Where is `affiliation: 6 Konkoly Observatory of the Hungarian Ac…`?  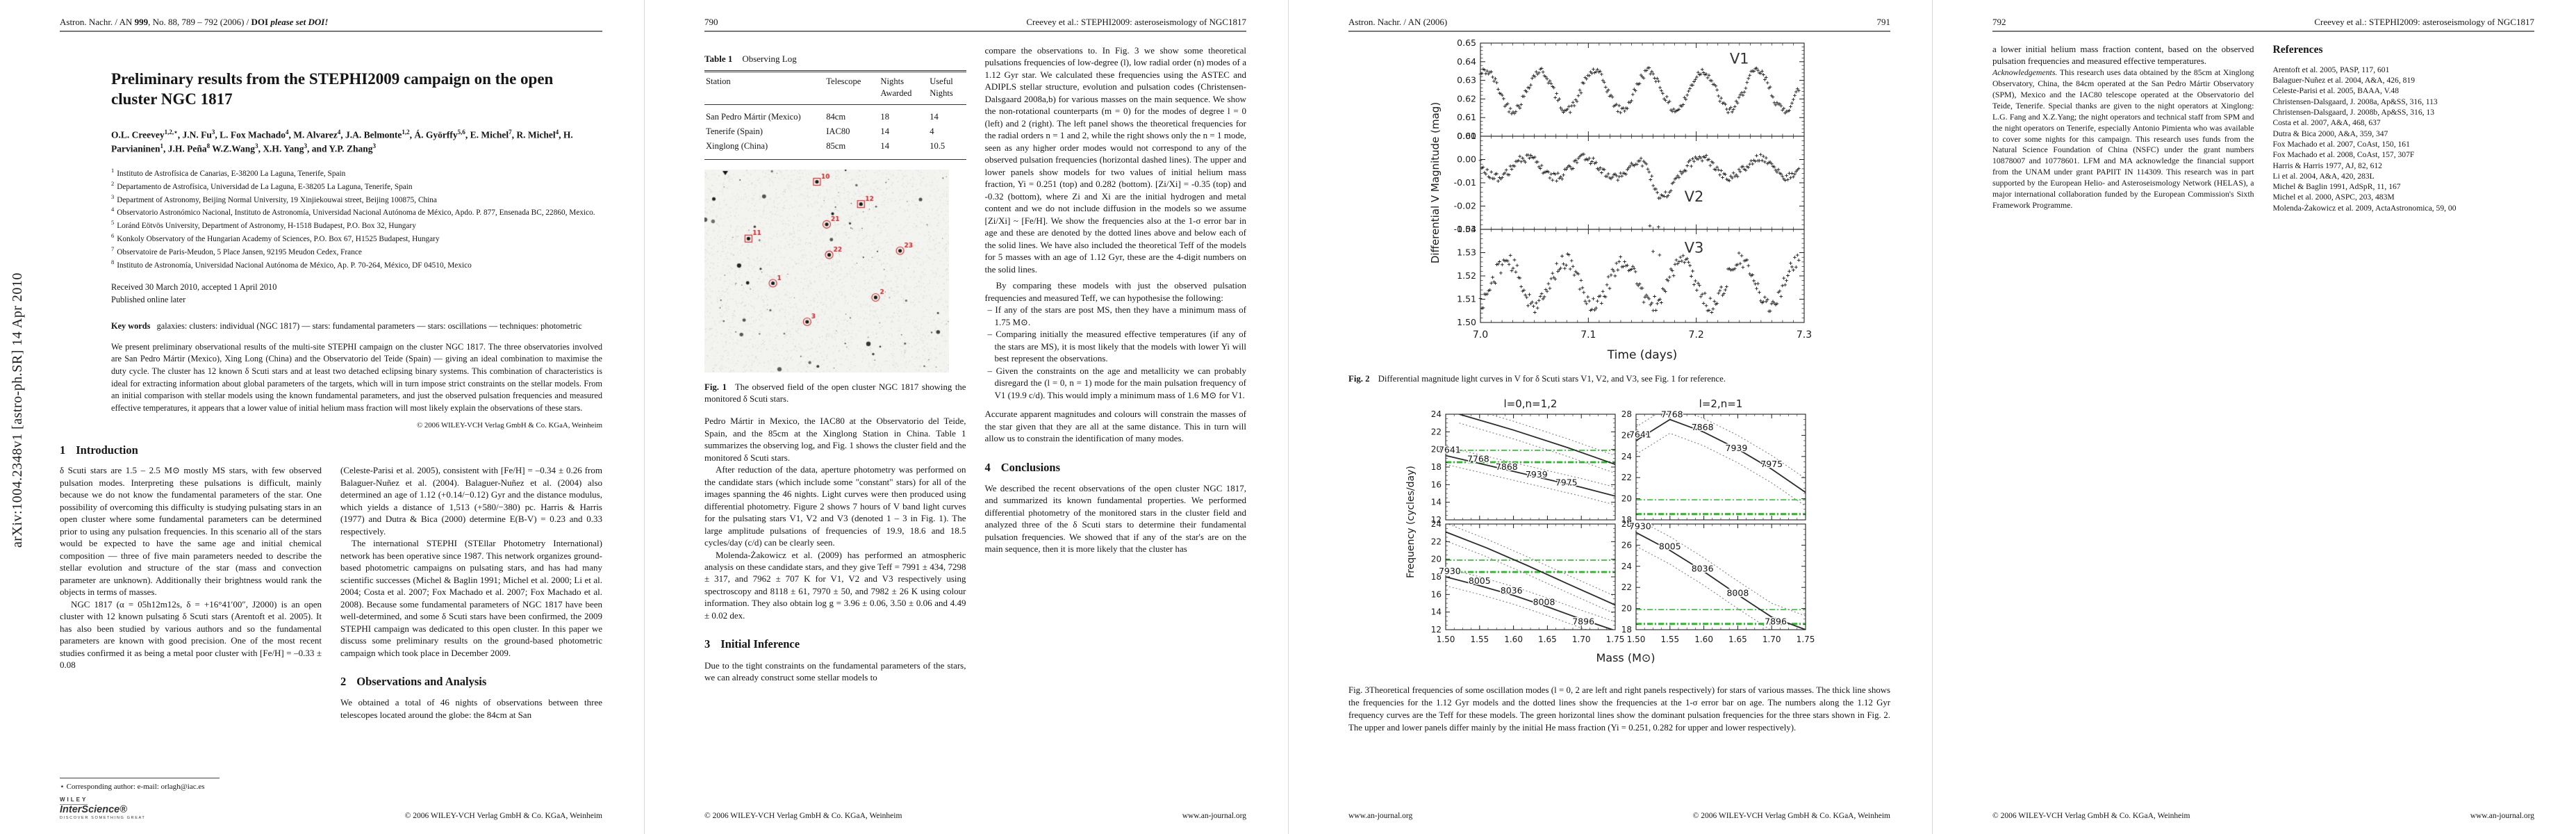 affiliation: 6 Konkoly Observatory of the Hungarian Ac… is located at coordinates (276, 237).